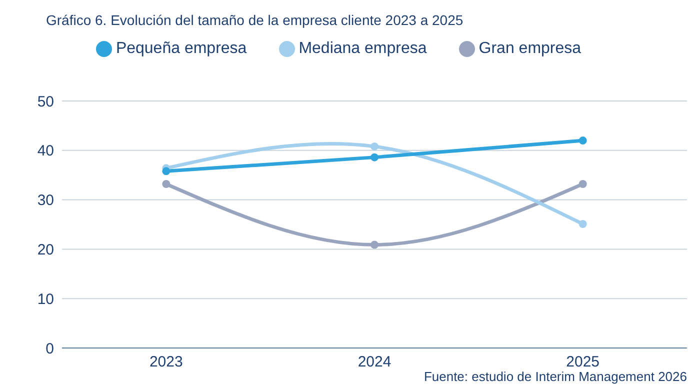 Image resolution: width=691 pixels, height=386 pixels. I want to click on y-tick-label: 40, so click(45, 151).